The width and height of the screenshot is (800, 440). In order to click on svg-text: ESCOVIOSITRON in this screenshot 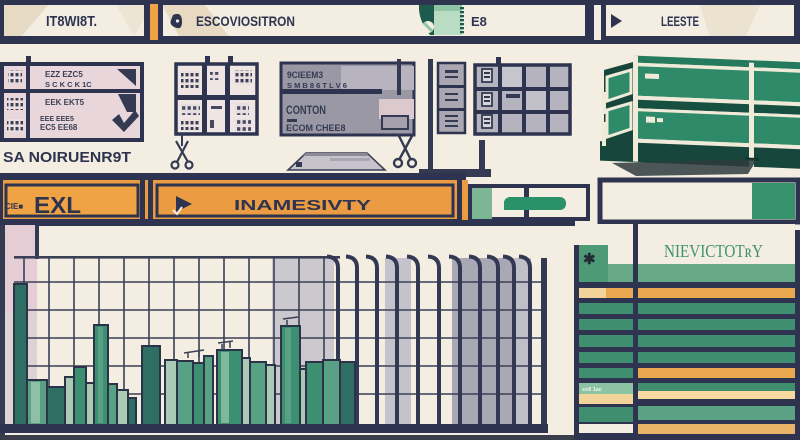, I will do `click(245, 21)`.